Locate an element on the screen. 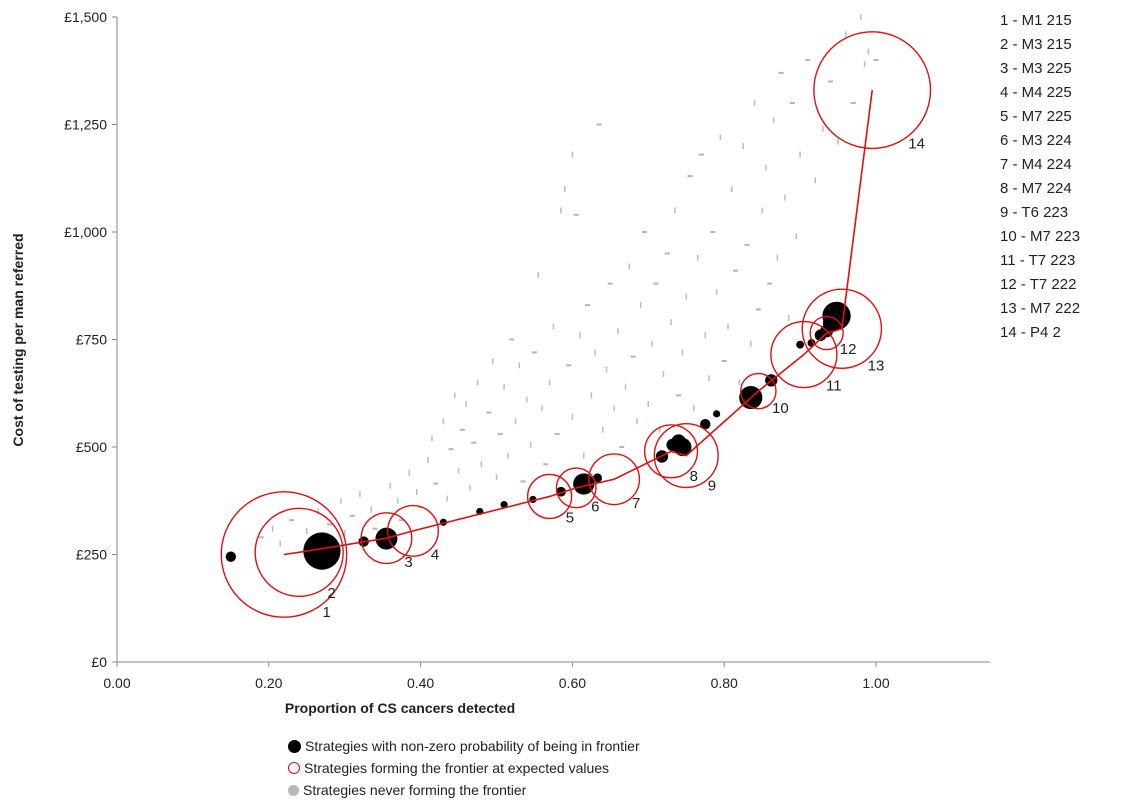 The height and width of the screenshot is (809, 1131). strategy-key-item: 10 - M7 223 is located at coordinates (1040, 236).